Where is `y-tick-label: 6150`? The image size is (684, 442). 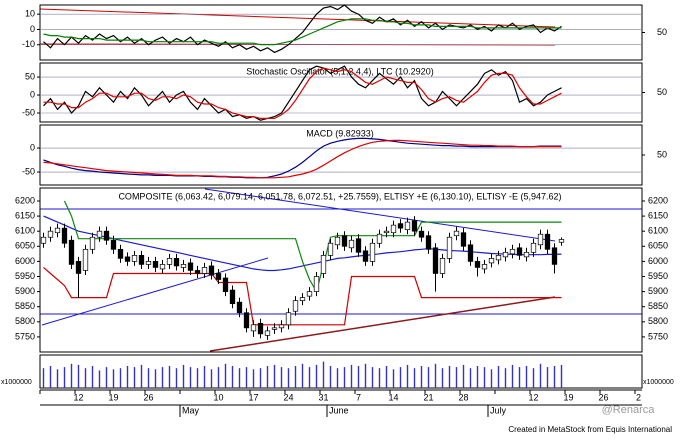 y-tick-label: 6150 is located at coordinates (658, 215).